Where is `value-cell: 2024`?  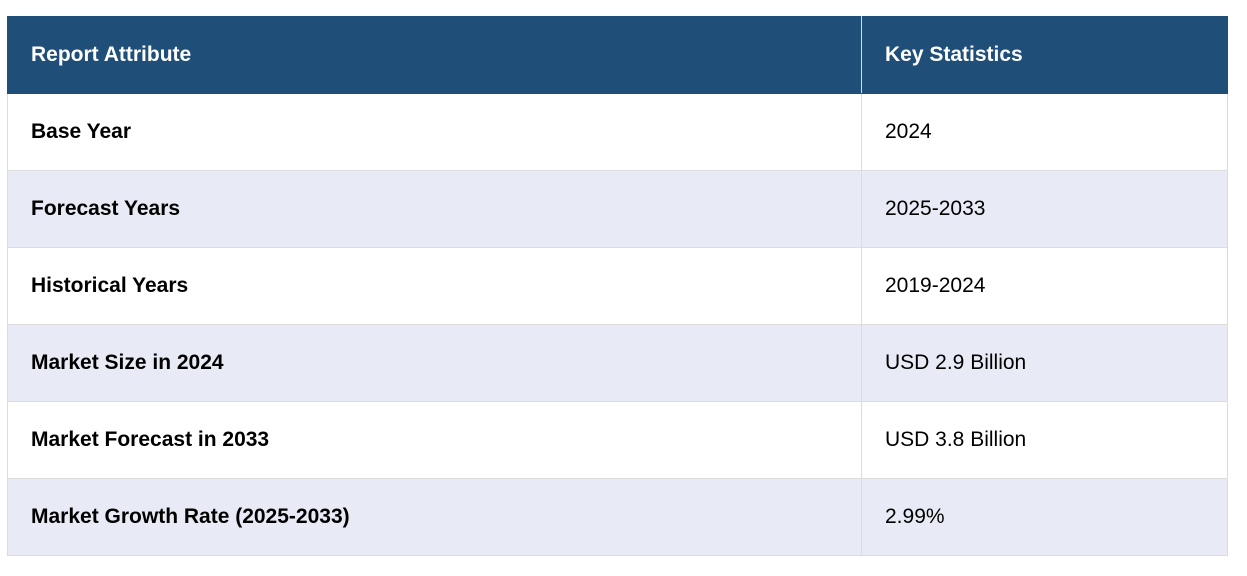 value-cell: 2024 is located at coordinates (1044, 132).